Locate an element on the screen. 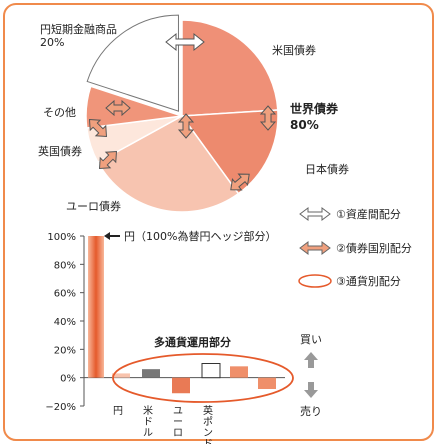 This screenshot has height=448, width=437. asset-allocation-arrow-icon is located at coordinates (185, 42).